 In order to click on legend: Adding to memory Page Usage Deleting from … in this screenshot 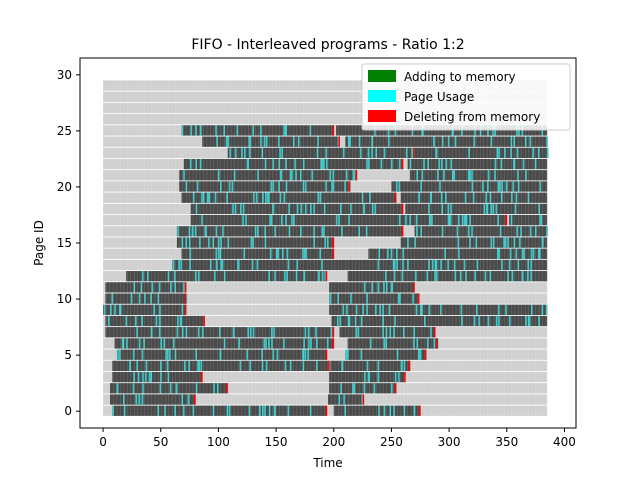, I will do `click(466, 97)`.